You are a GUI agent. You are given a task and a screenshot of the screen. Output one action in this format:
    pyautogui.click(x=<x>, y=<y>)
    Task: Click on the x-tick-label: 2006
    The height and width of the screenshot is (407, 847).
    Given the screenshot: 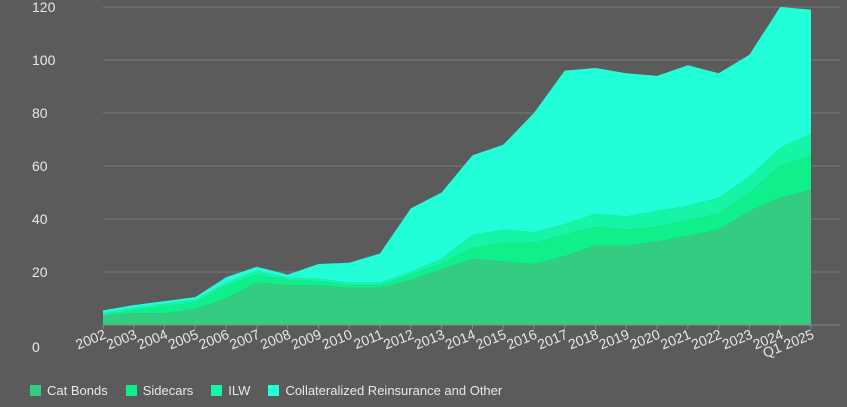 What is the action you would take?
    pyautogui.click(x=213, y=339)
    